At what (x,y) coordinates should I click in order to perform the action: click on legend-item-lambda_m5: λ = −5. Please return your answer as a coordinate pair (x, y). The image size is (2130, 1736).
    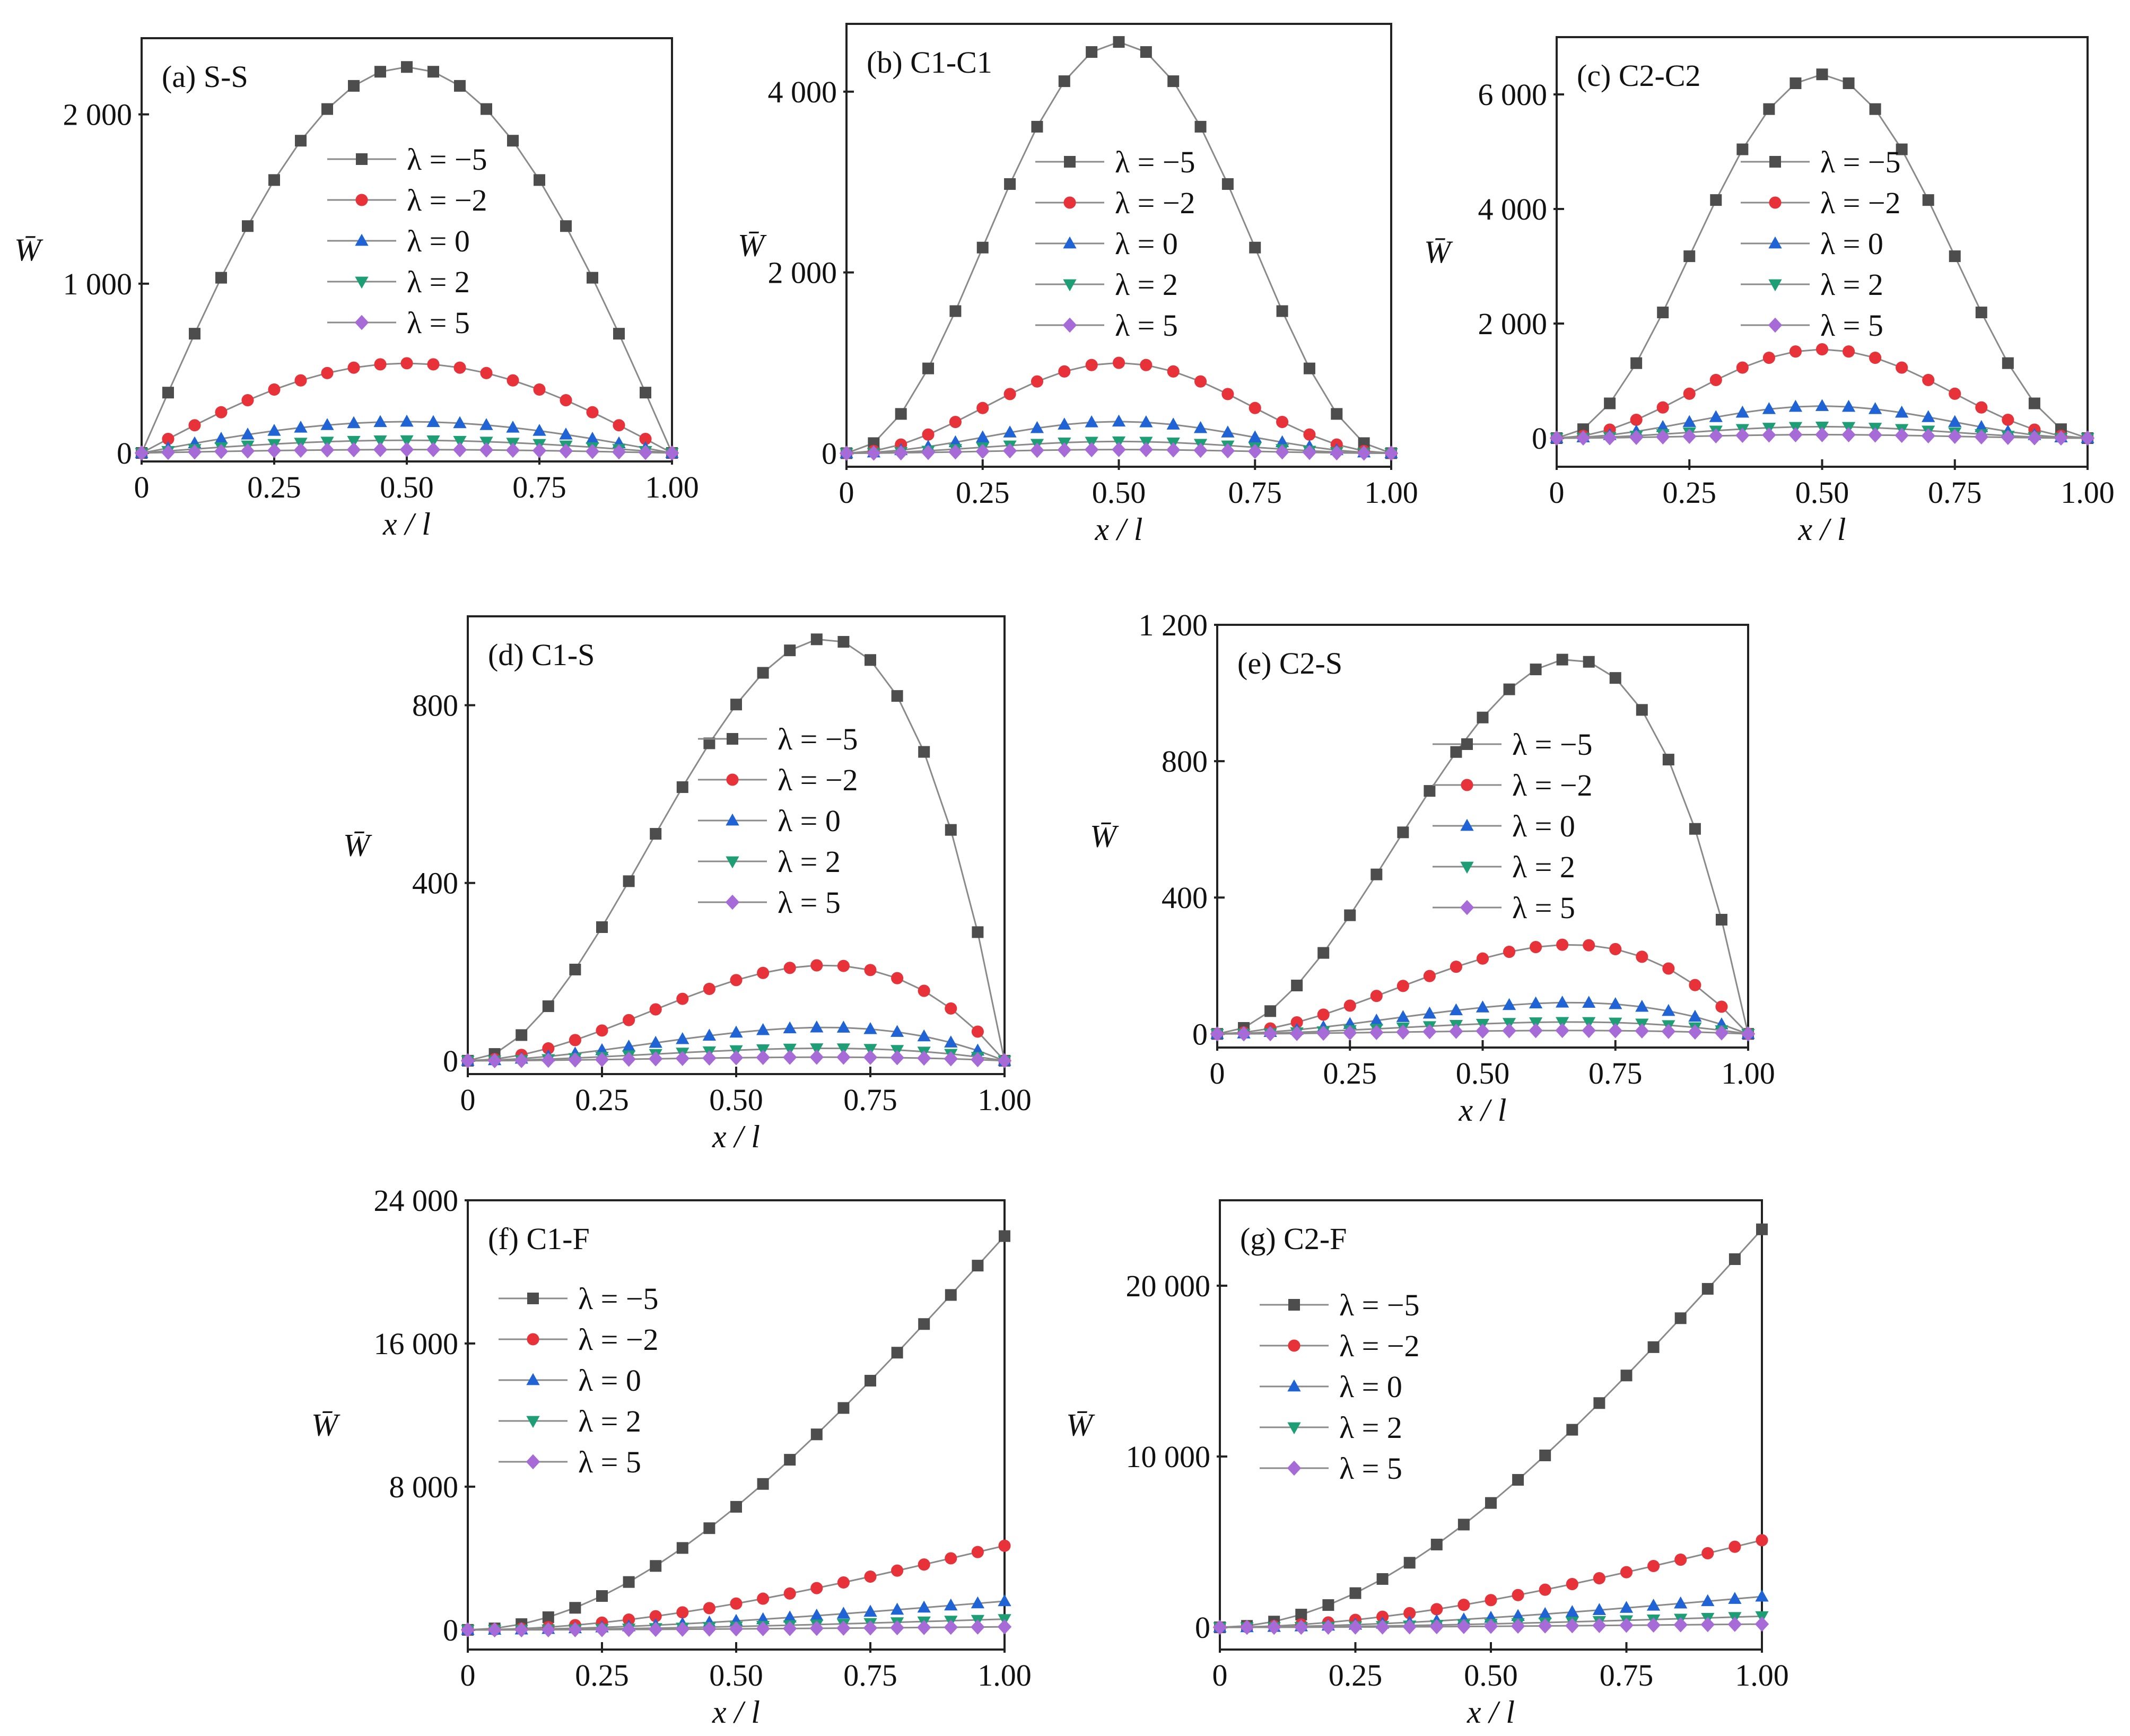
    Looking at the image, I should click on (1821, 162).